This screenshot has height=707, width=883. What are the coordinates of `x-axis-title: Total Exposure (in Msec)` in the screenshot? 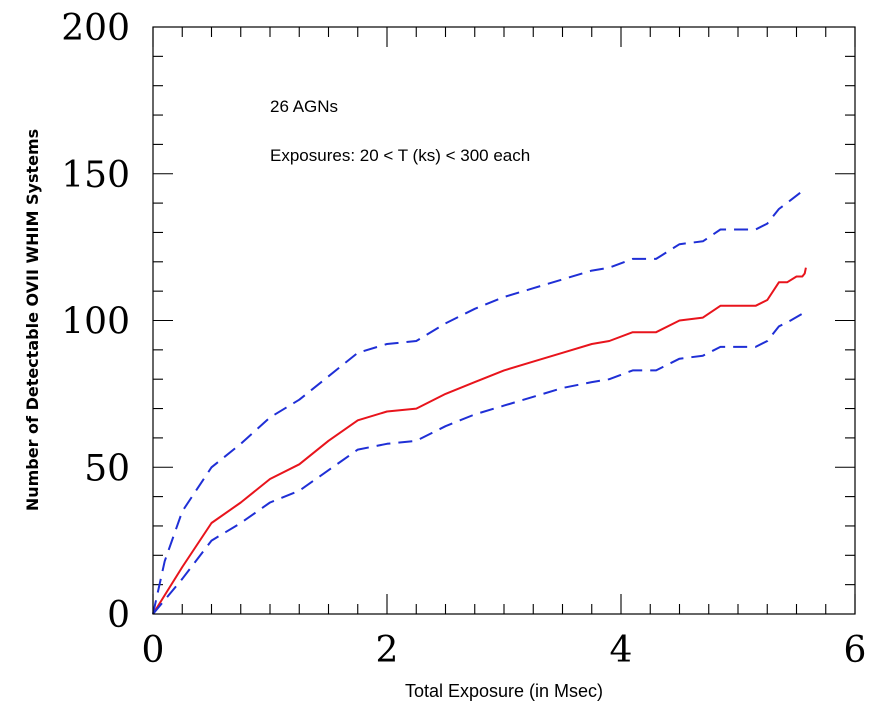 It's located at (504, 691).